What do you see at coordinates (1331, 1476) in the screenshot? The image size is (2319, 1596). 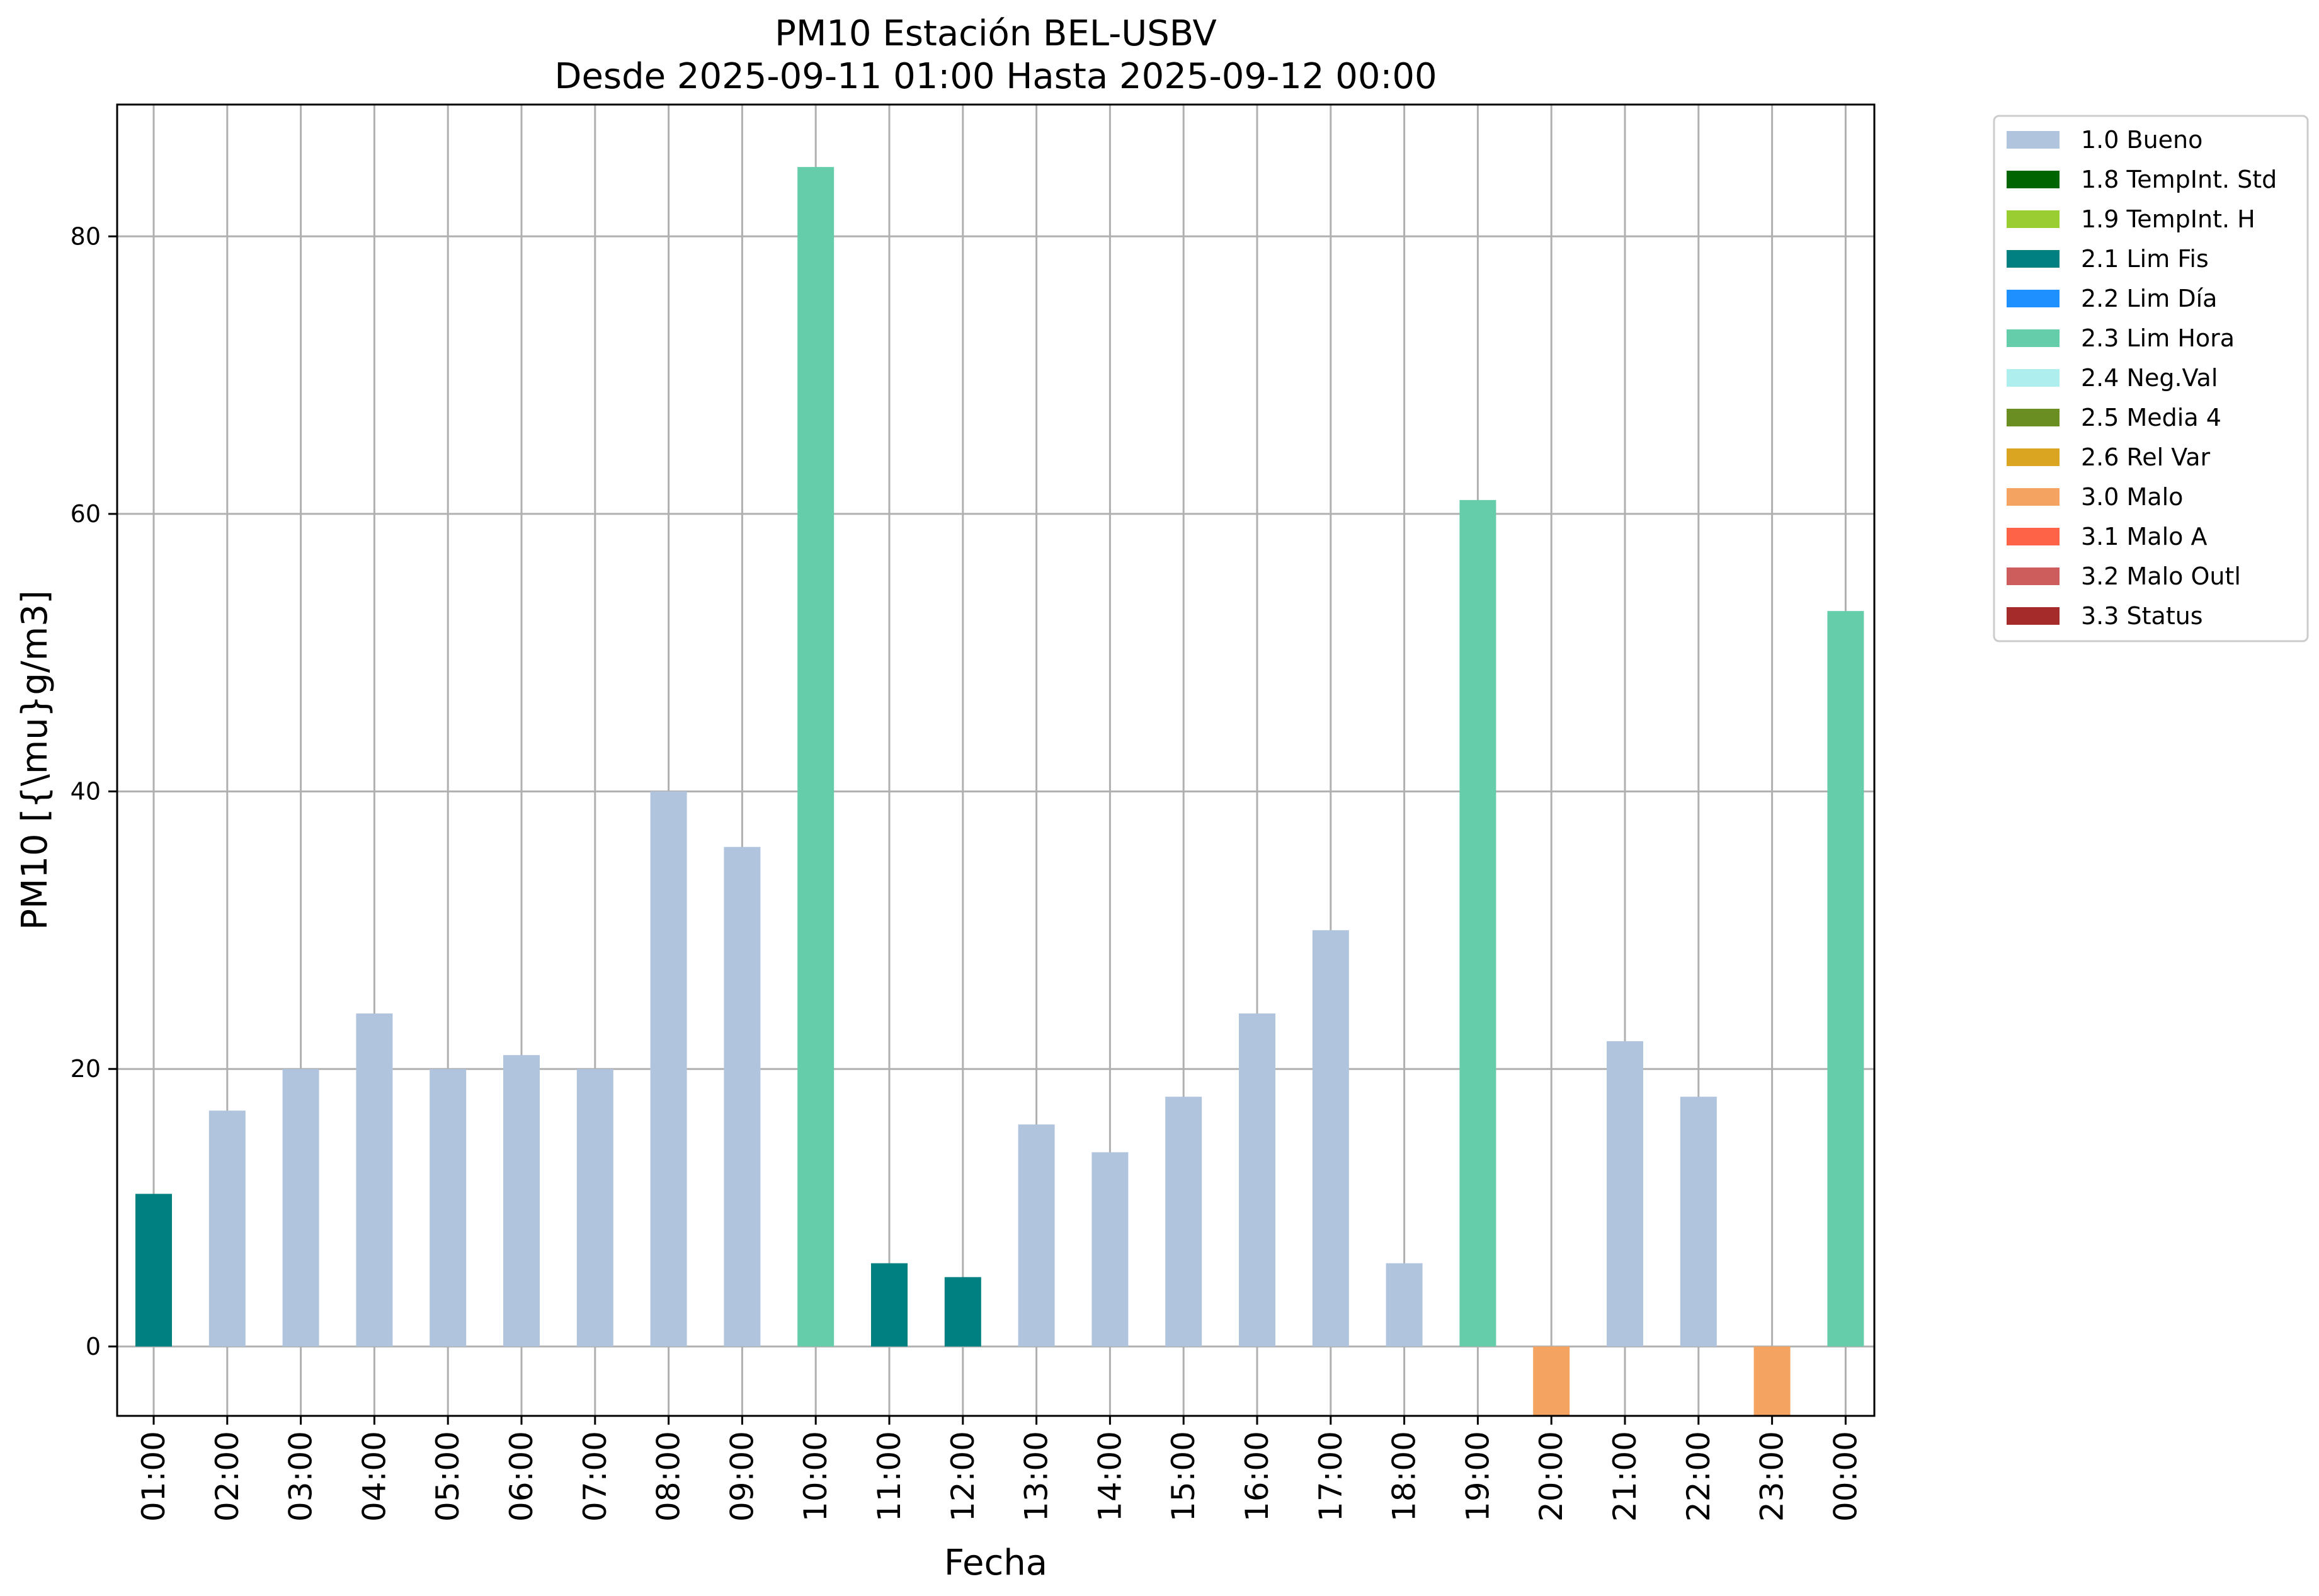 I see `x-tick-label: 17:00` at bounding box center [1331, 1476].